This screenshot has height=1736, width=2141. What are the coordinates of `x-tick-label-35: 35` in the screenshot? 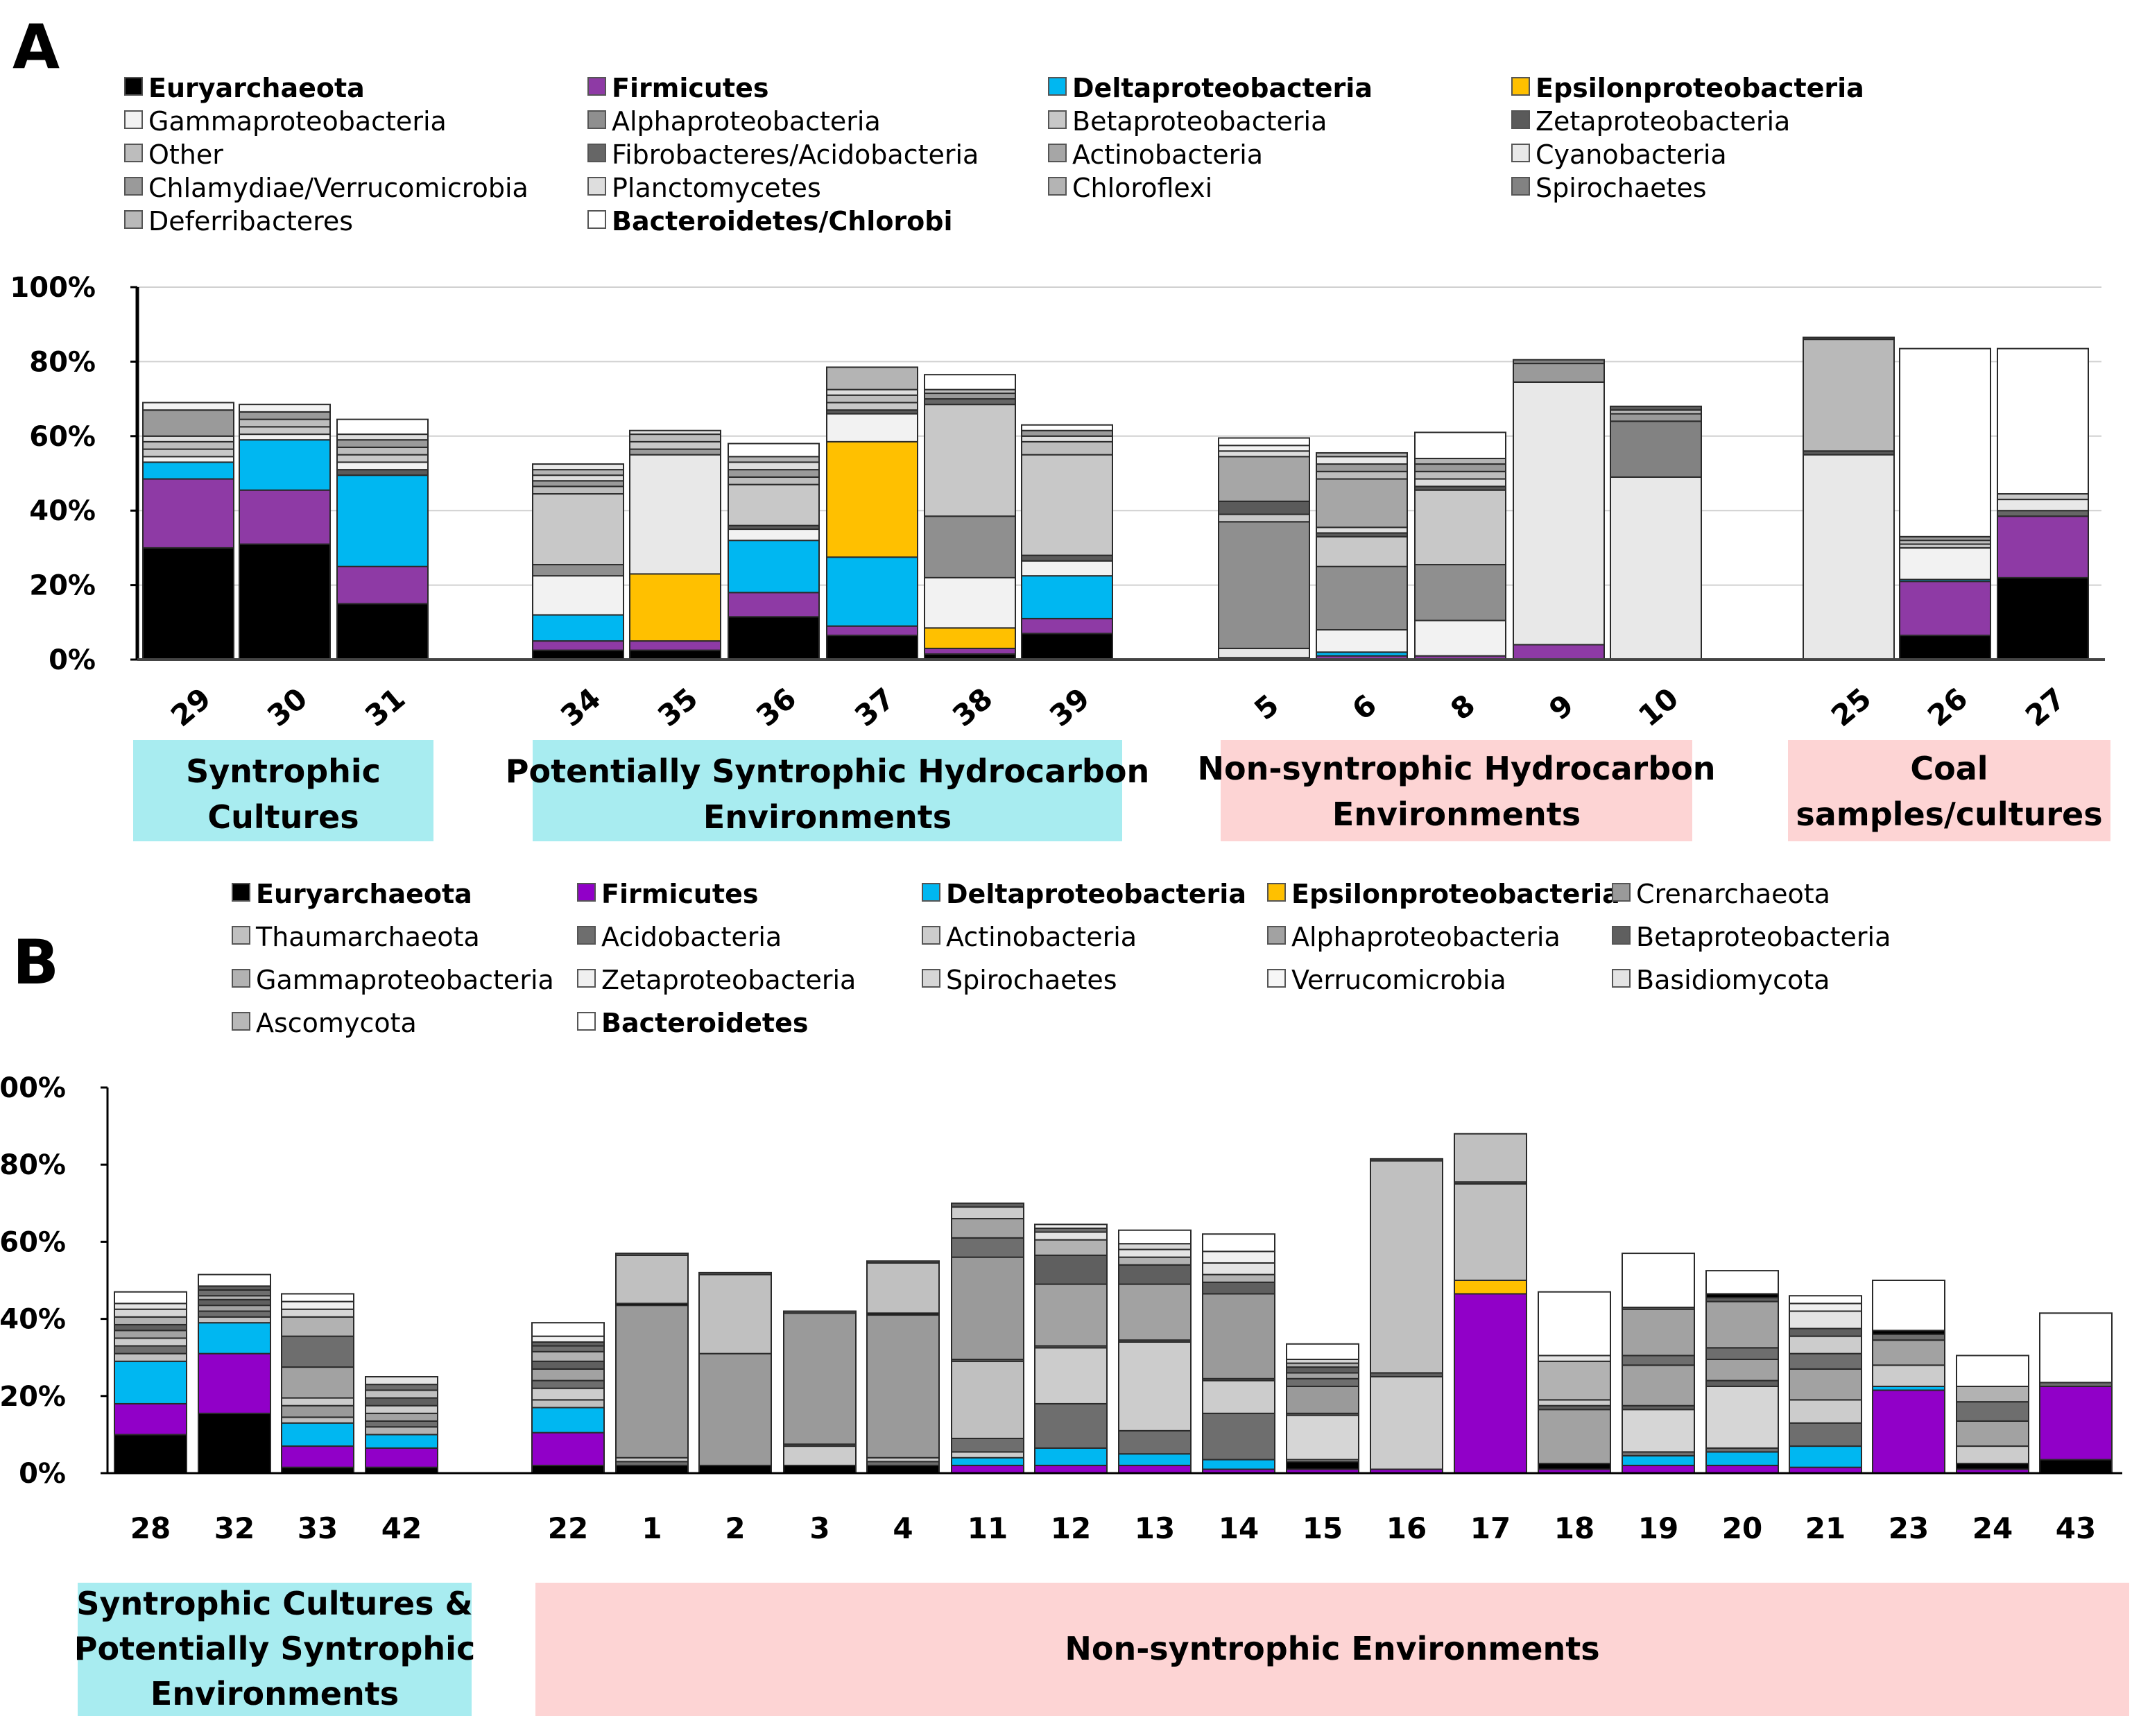 It's located at (677, 707).